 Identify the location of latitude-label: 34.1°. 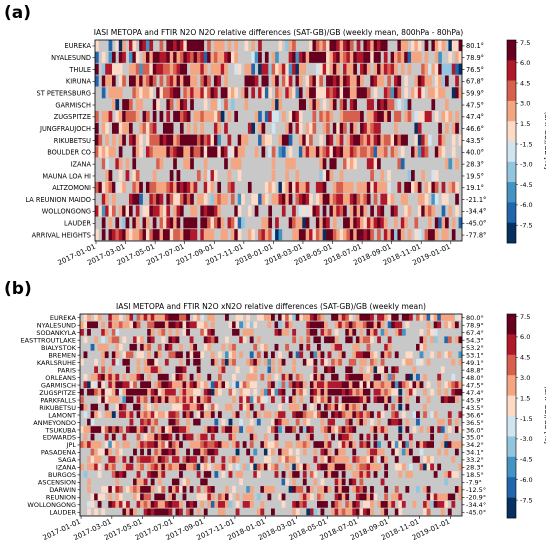
(475, 453).